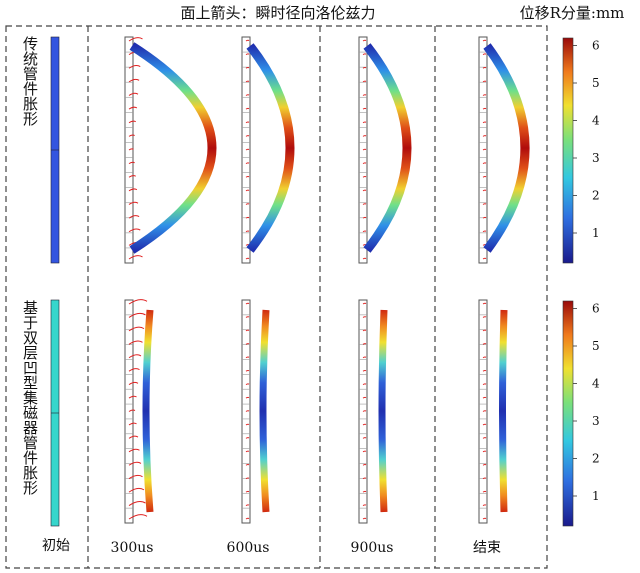  Describe the element at coordinates (138, 409) in the screenshot. I see `lorentz-arrows-bottom-300us` at that location.